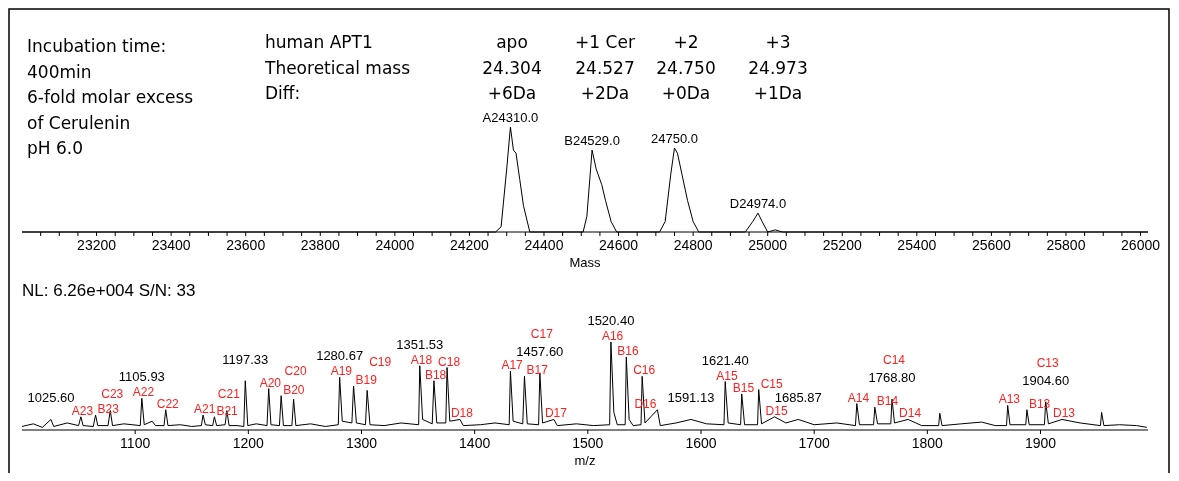  What do you see at coordinates (1009, 399) in the screenshot?
I see `annotation: A13` at bounding box center [1009, 399].